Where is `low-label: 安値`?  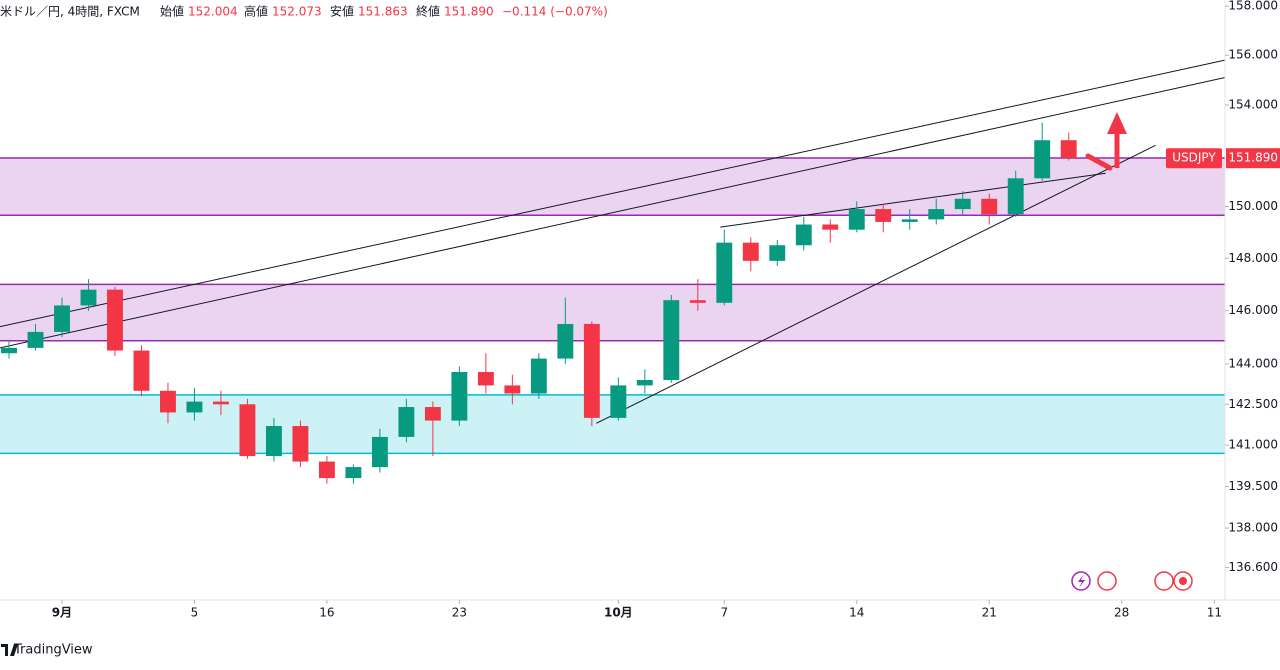 low-label: 安値 is located at coordinates (342, 11).